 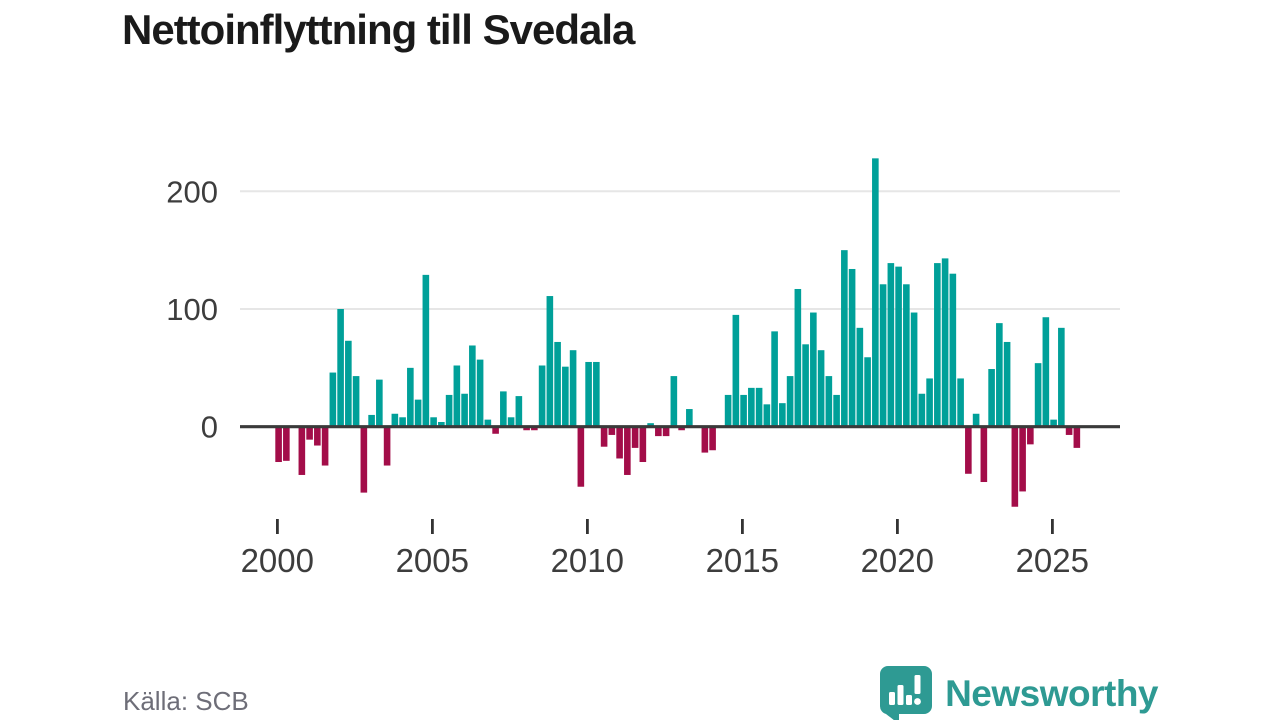 I want to click on source-label: Källa: SCB, so click(x=186, y=701).